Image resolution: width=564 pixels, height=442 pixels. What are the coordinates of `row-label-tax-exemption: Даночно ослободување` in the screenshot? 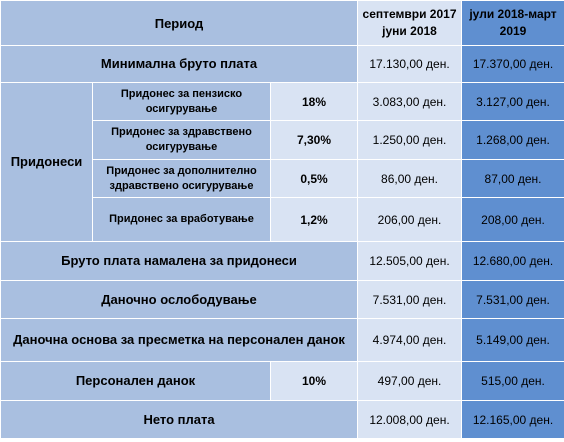 It's located at (179, 299).